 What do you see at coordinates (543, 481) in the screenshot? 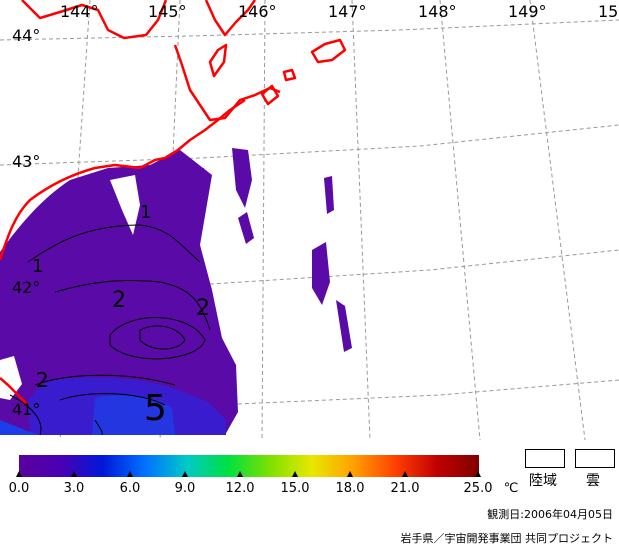
I see `land-legend-label: 陸域` at bounding box center [543, 481].